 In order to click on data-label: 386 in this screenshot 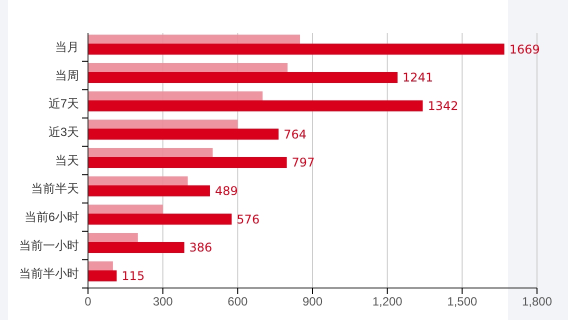, I will do `click(200, 247)`.